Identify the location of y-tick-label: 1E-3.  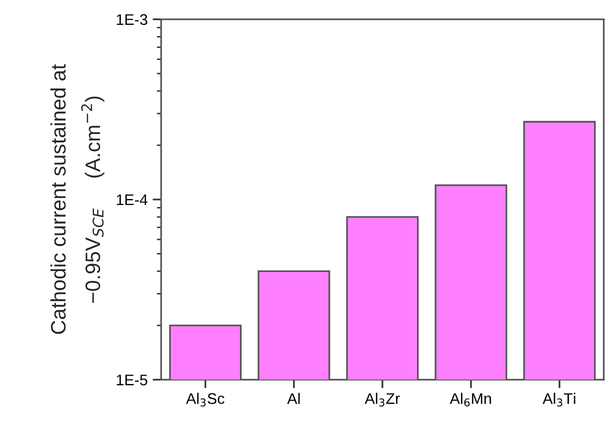
(132, 19).